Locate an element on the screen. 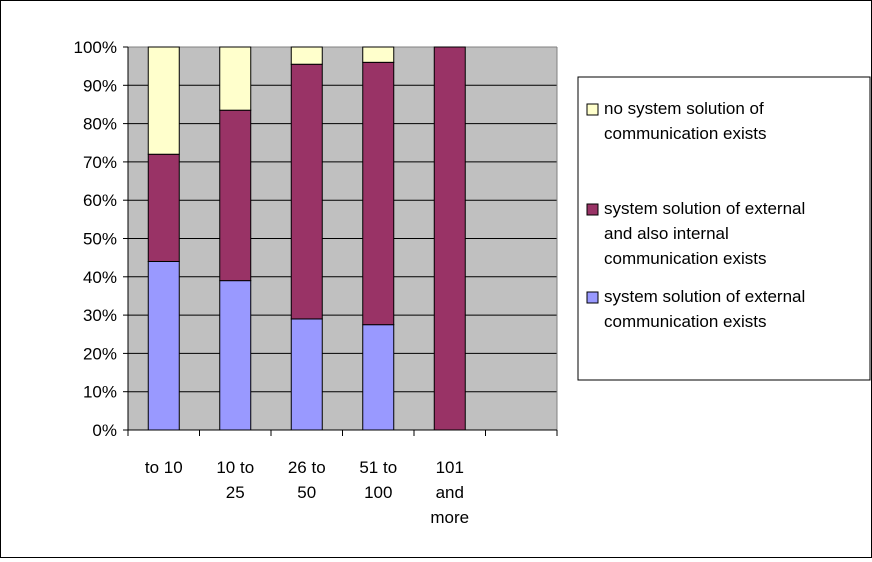 This screenshot has height=562, width=872. legend-swatch-s2 is located at coordinates (592, 109).